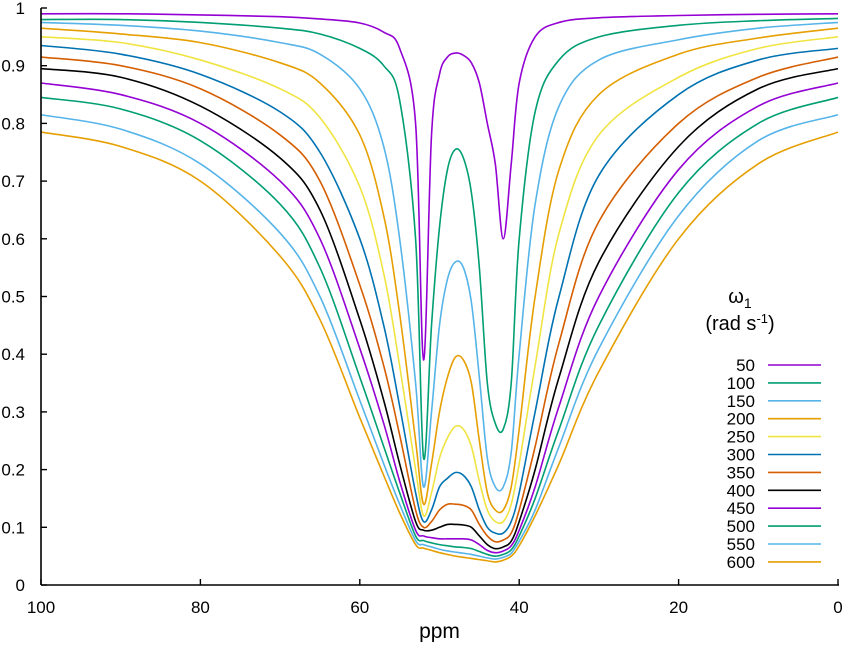  What do you see at coordinates (748, 303) in the screenshot?
I see `legend-title-subscript: 1` at bounding box center [748, 303].